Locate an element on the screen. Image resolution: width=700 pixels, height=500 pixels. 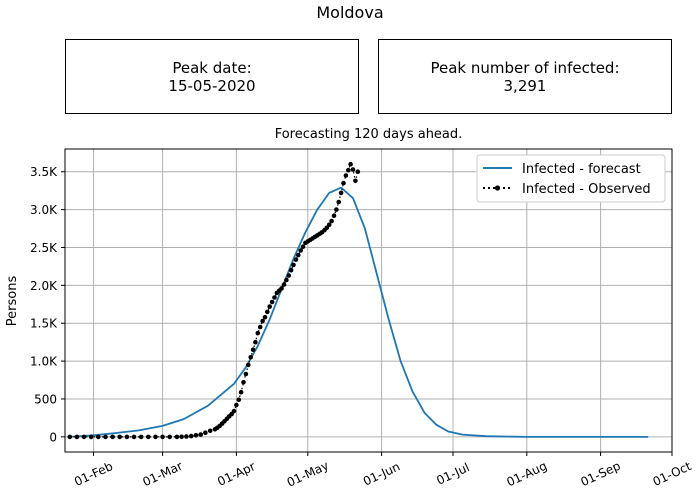
peak-date-label: Peak date: is located at coordinates (212, 67).